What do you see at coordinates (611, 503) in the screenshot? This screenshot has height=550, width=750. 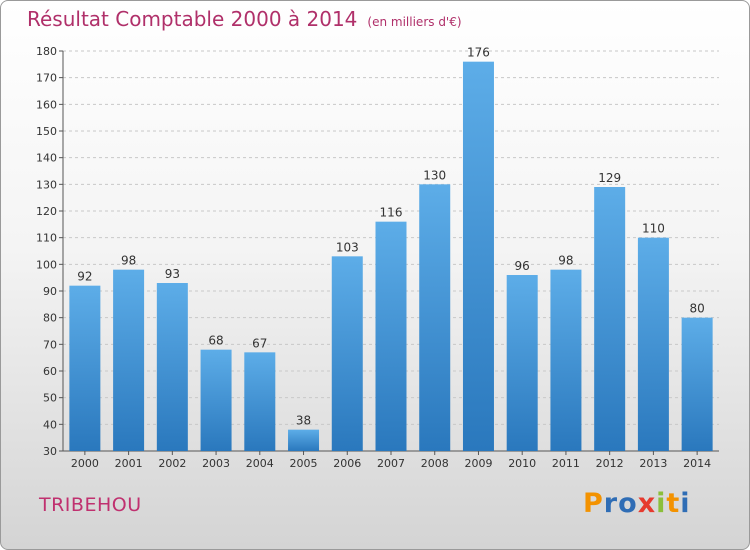 I see `logo-letter: r` at bounding box center [611, 503].